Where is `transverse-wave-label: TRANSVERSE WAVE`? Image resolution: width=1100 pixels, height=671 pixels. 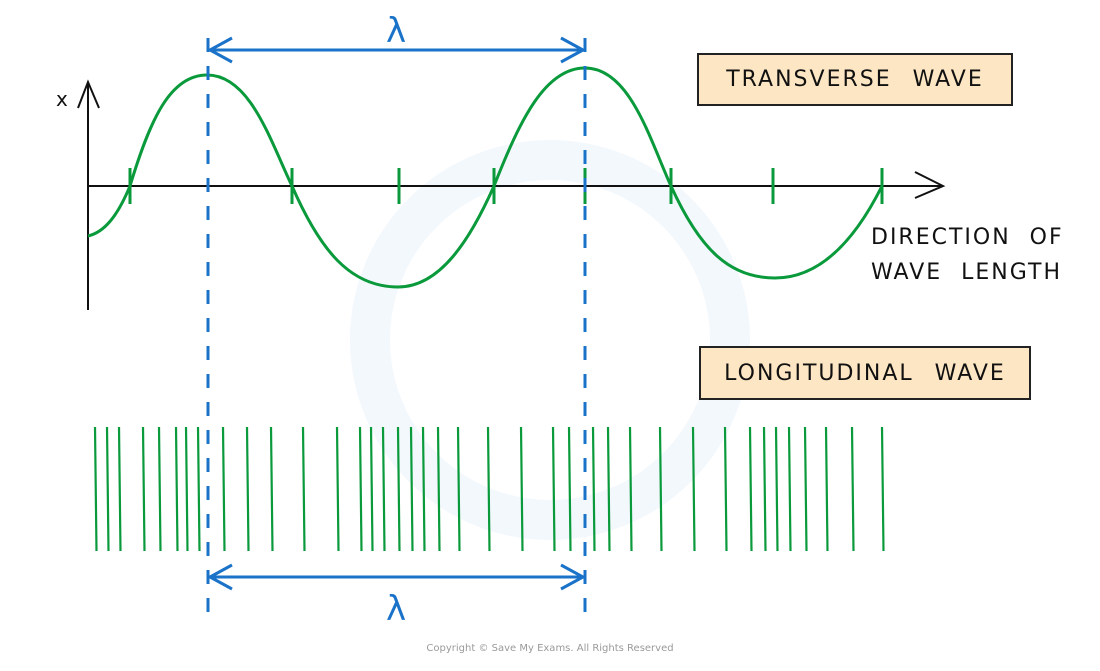
transverse-wave-label: TRANSVERSE WAVE is located at coordinates (855, 79).